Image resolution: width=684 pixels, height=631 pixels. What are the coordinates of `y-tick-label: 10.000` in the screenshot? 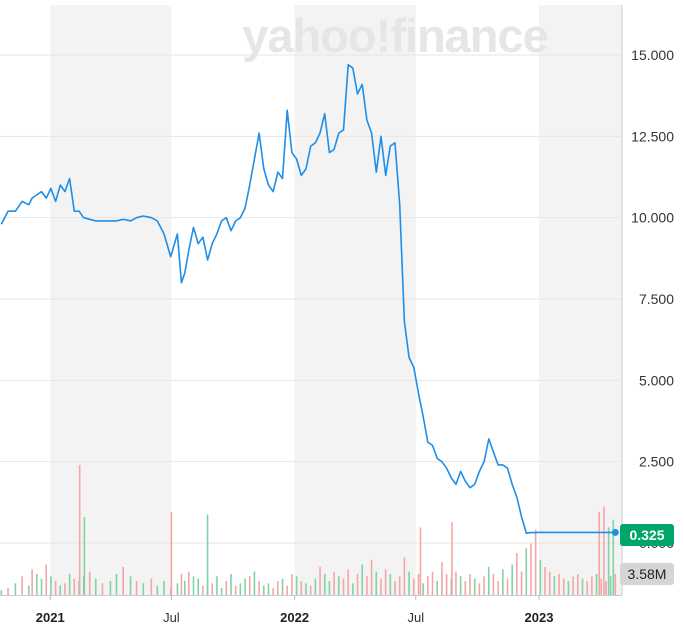 It's located at (652, 218).